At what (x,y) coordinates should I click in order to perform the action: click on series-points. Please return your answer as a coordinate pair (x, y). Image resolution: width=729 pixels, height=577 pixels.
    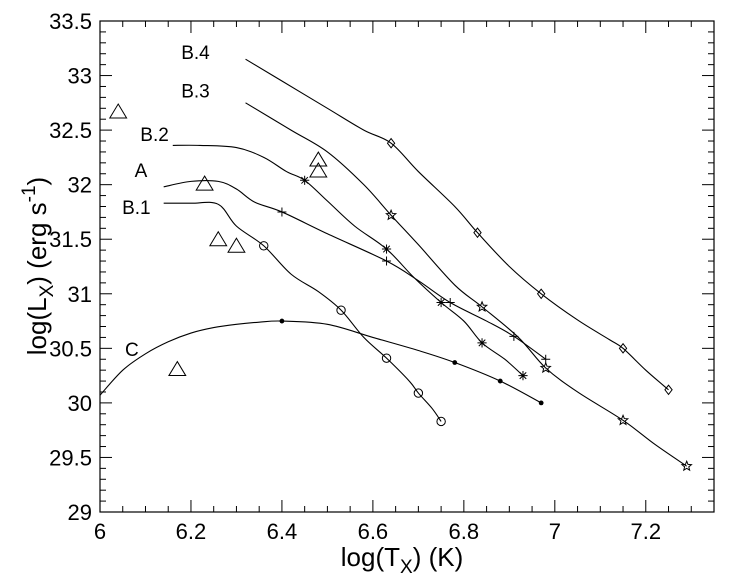
    Looking at the image, I should click on (218, 240).